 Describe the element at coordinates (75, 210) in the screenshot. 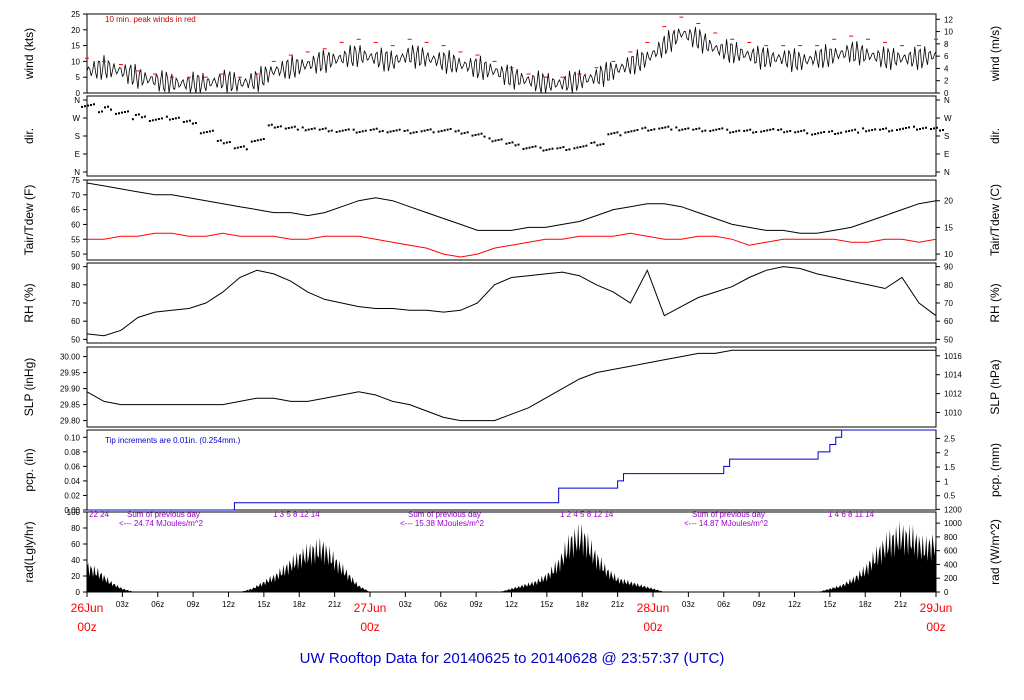

I see `temp-ytick-label: 65` at that location.